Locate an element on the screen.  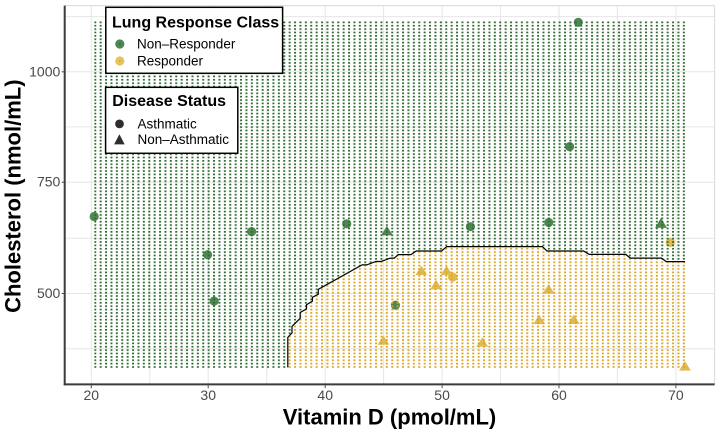
svg-text: 70 is located at coordinates (676, 395).